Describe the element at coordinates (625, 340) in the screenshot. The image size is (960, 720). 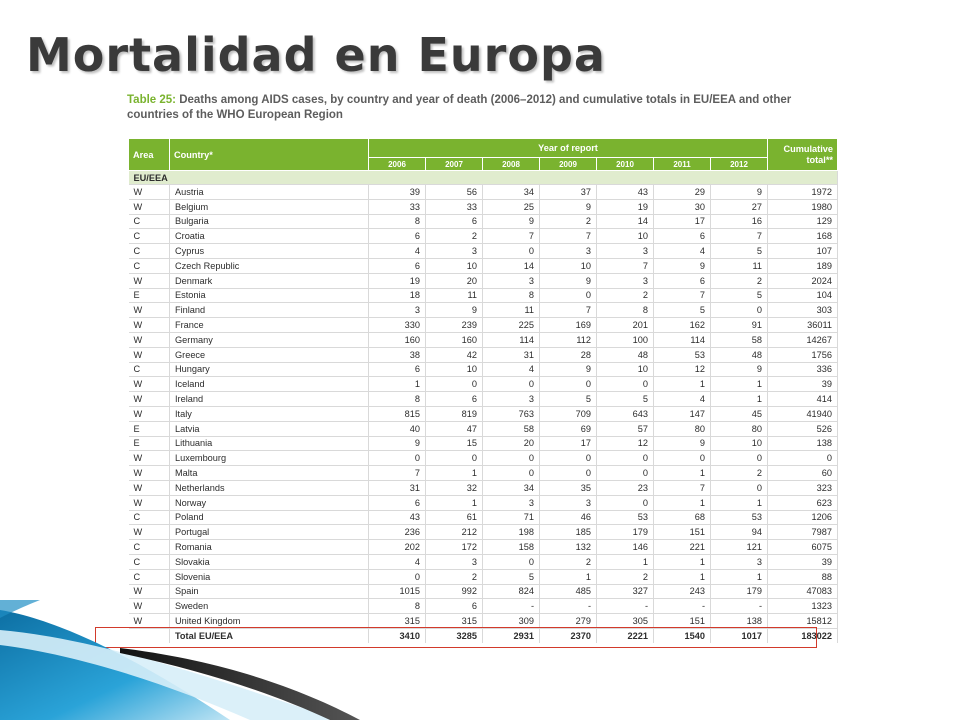
I see `cell-year-value: 100` at that location.